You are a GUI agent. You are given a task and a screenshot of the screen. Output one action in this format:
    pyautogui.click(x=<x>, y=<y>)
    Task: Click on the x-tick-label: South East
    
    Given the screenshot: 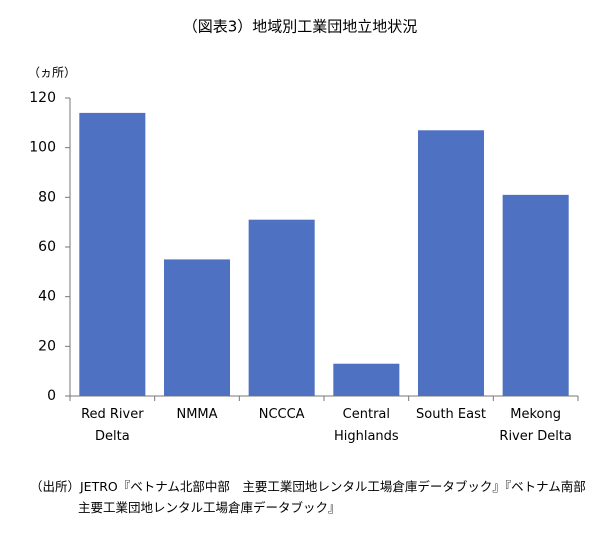 What is the action you would take?
    pyautogui.click(x=451, y=414)
    